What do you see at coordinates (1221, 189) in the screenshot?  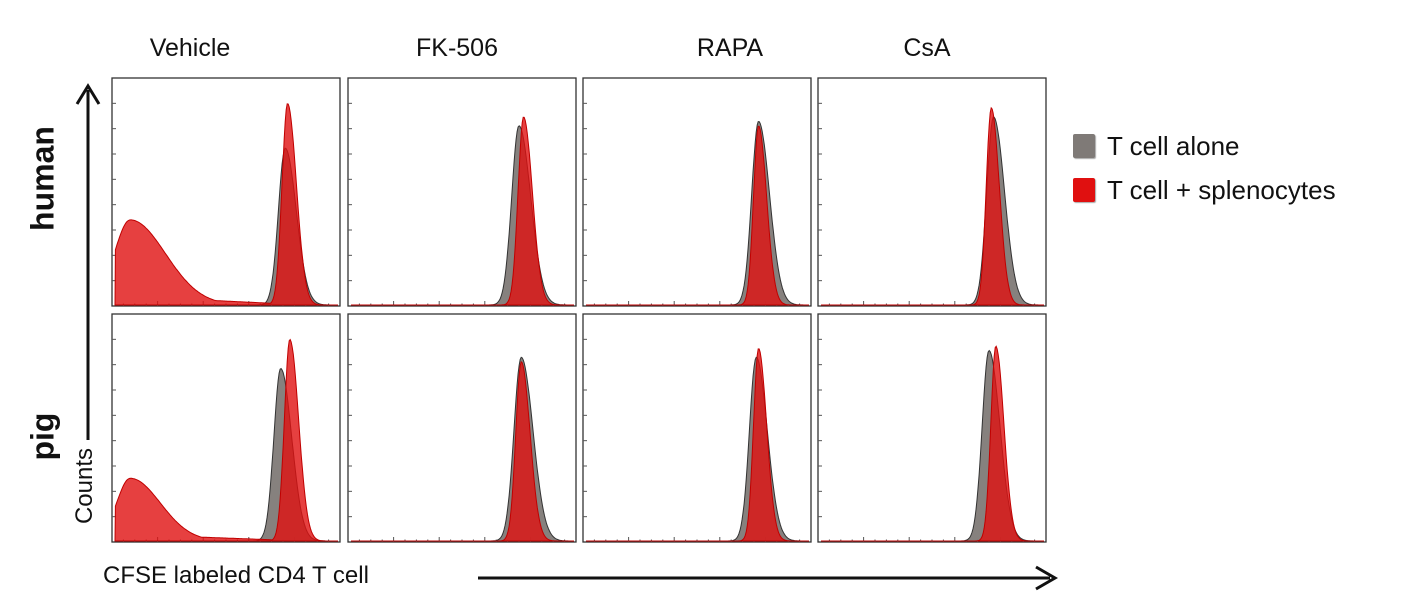 I see `legend-label: T cell + splenocytes` at bounding box center [1221, 189].